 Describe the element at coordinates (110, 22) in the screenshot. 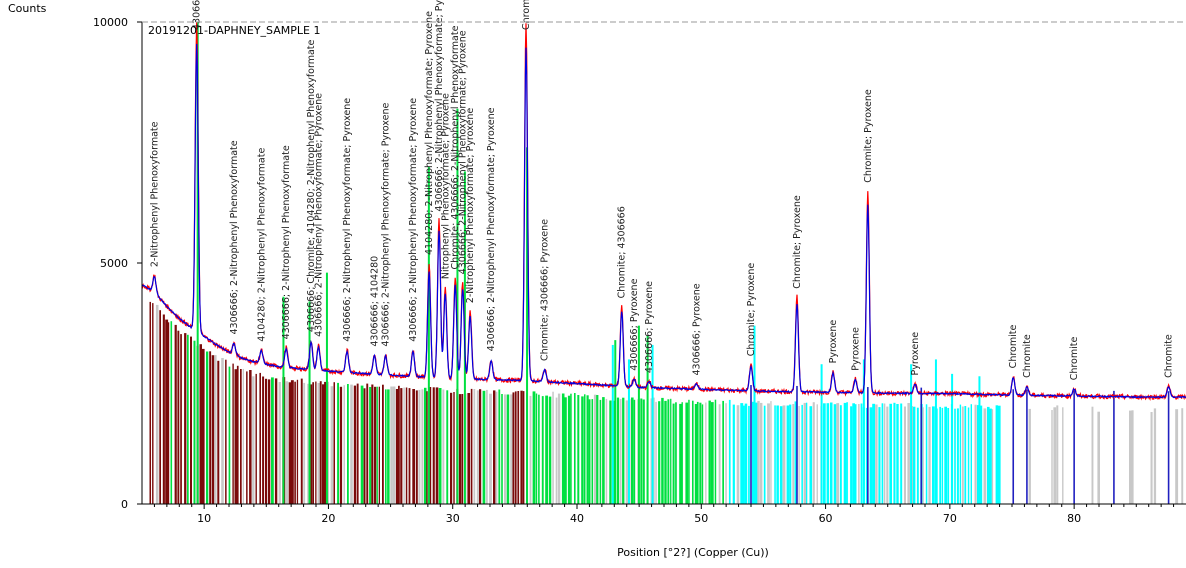

I see `y-tick-label: 10000` at that location.